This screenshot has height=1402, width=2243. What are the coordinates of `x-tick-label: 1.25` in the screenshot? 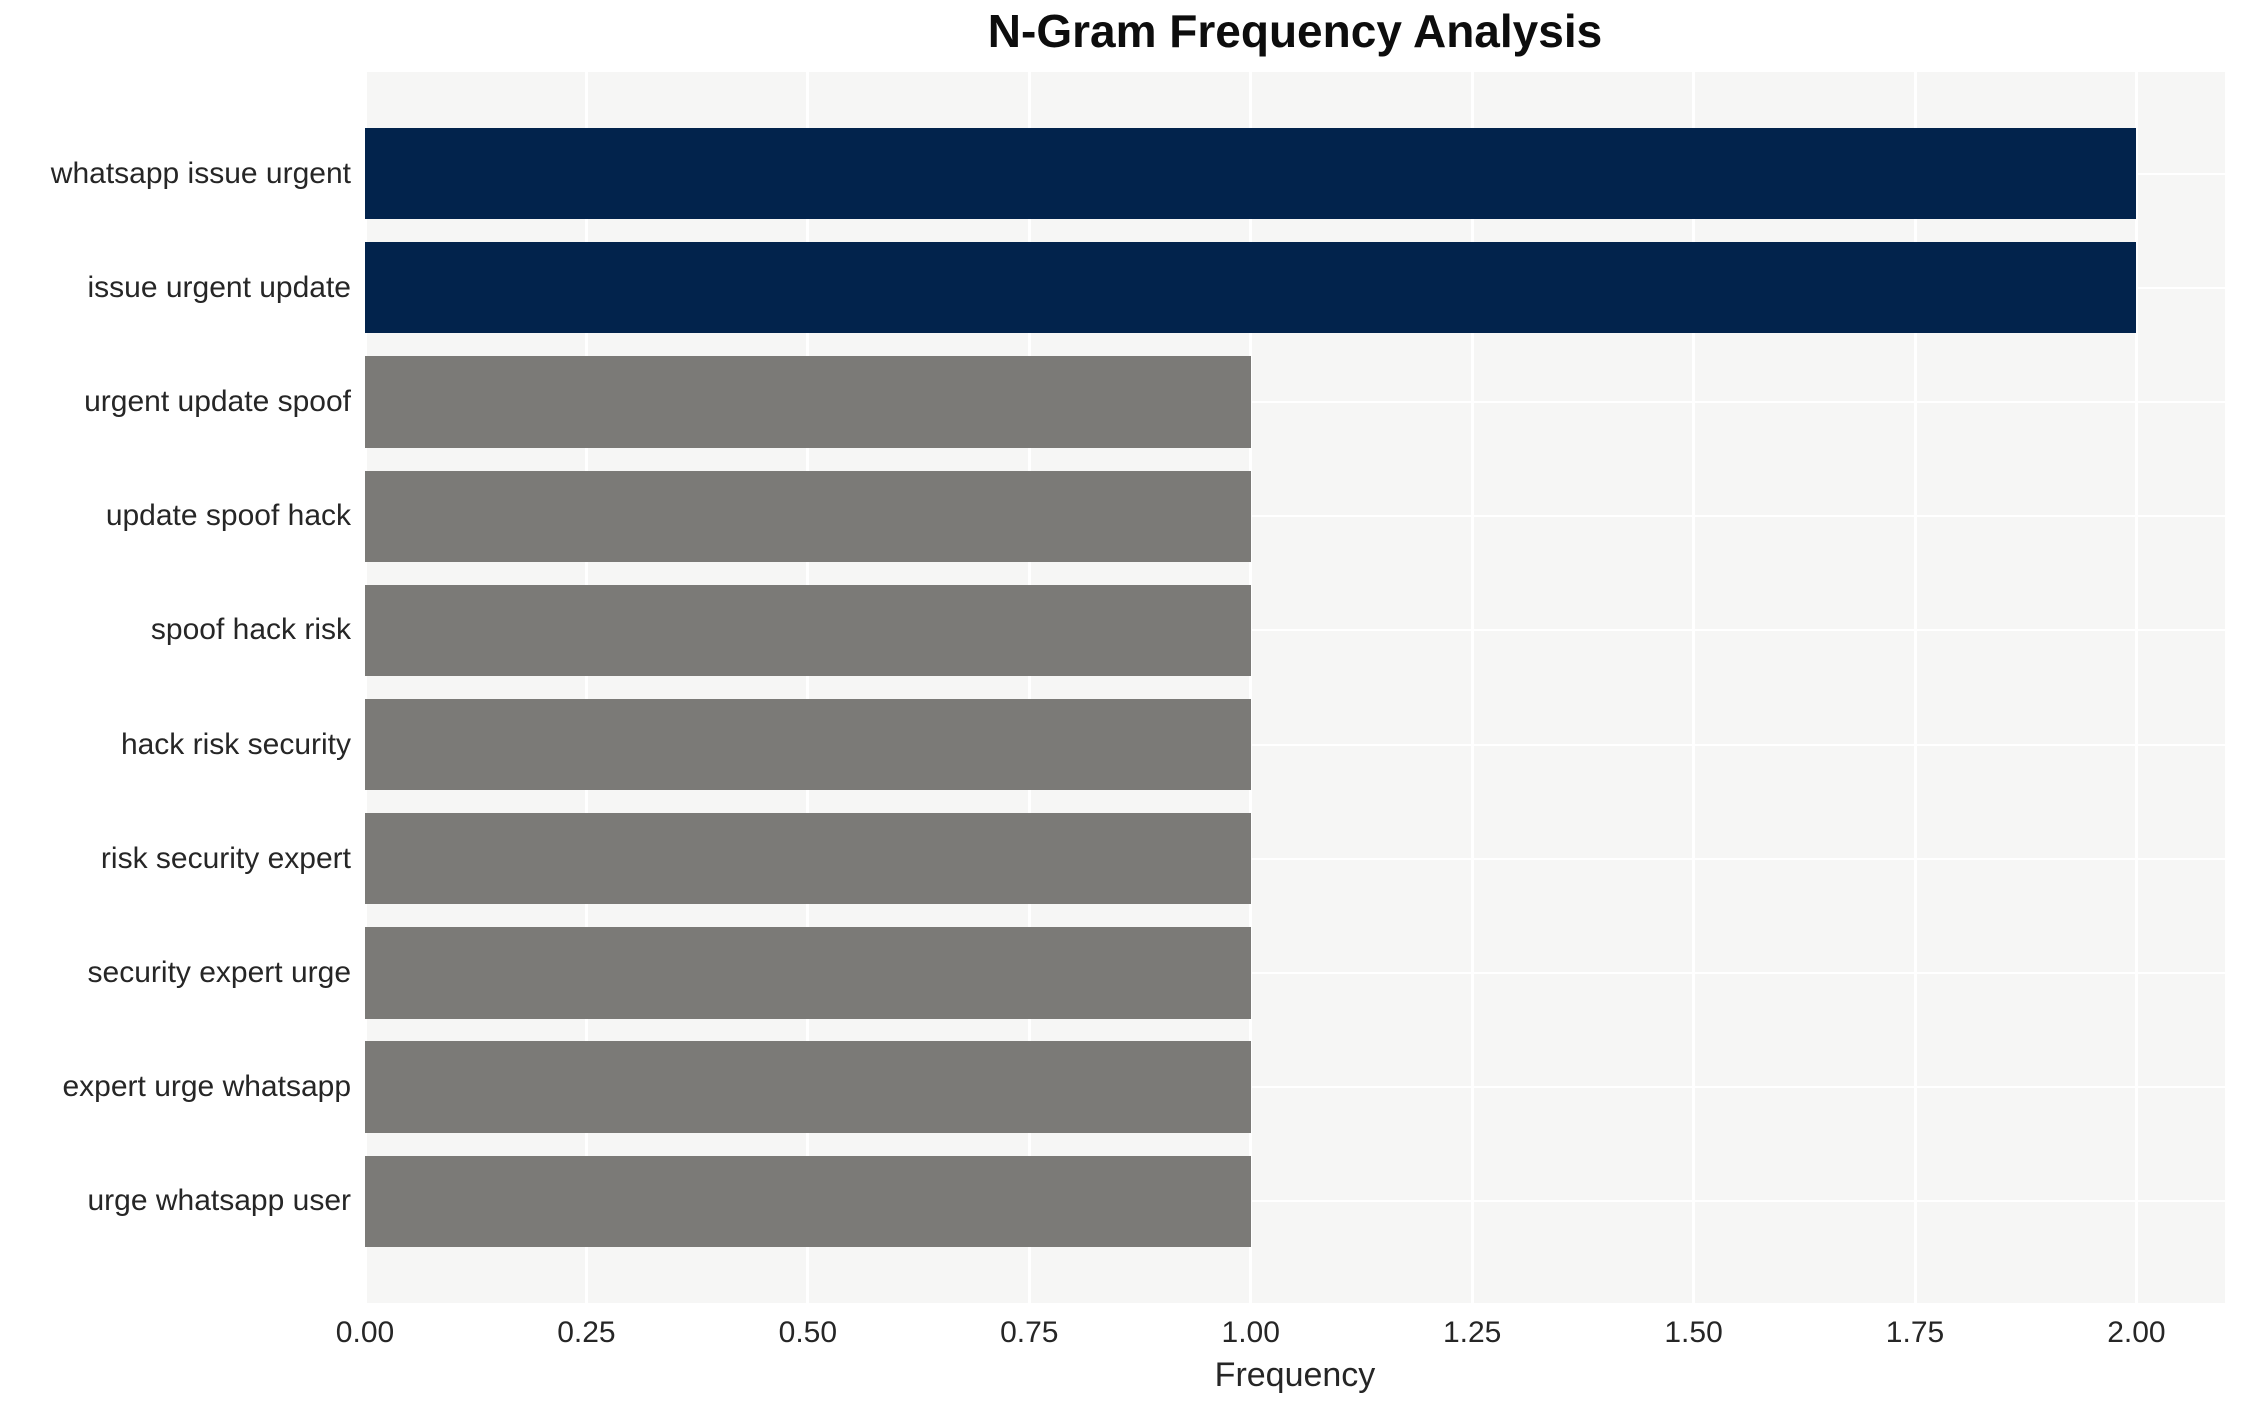 It's located at (1472, 1332).